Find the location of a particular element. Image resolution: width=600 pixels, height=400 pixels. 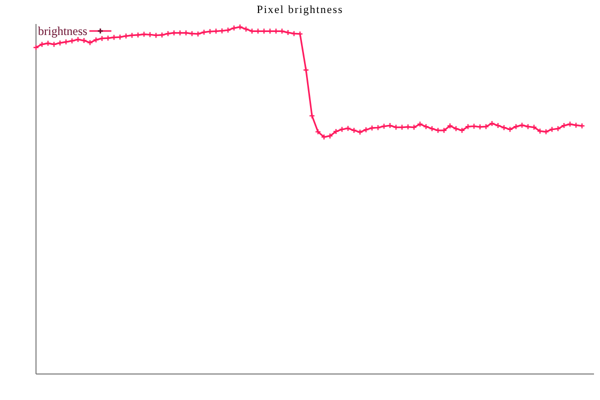

chart-title: Pixel brightness is located at coordinates (300, 10).